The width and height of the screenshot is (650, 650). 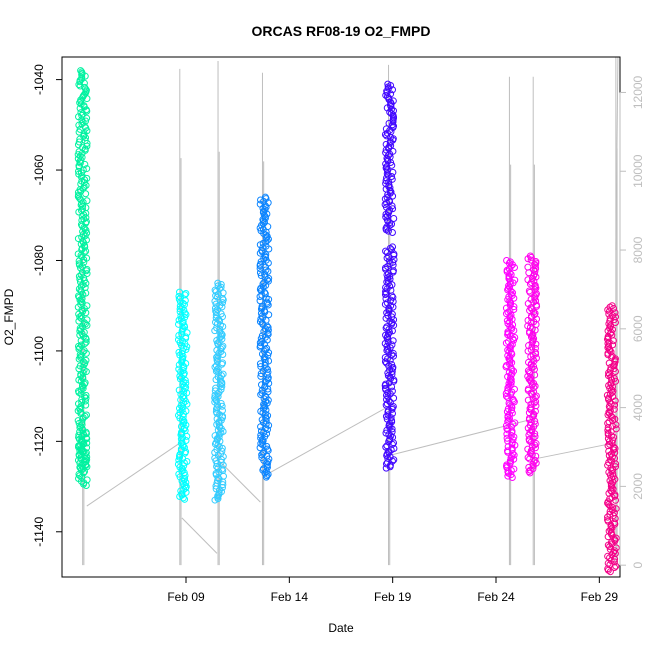 I want to click on x-tick-label: Feb 09, so click(x=186, y=597).